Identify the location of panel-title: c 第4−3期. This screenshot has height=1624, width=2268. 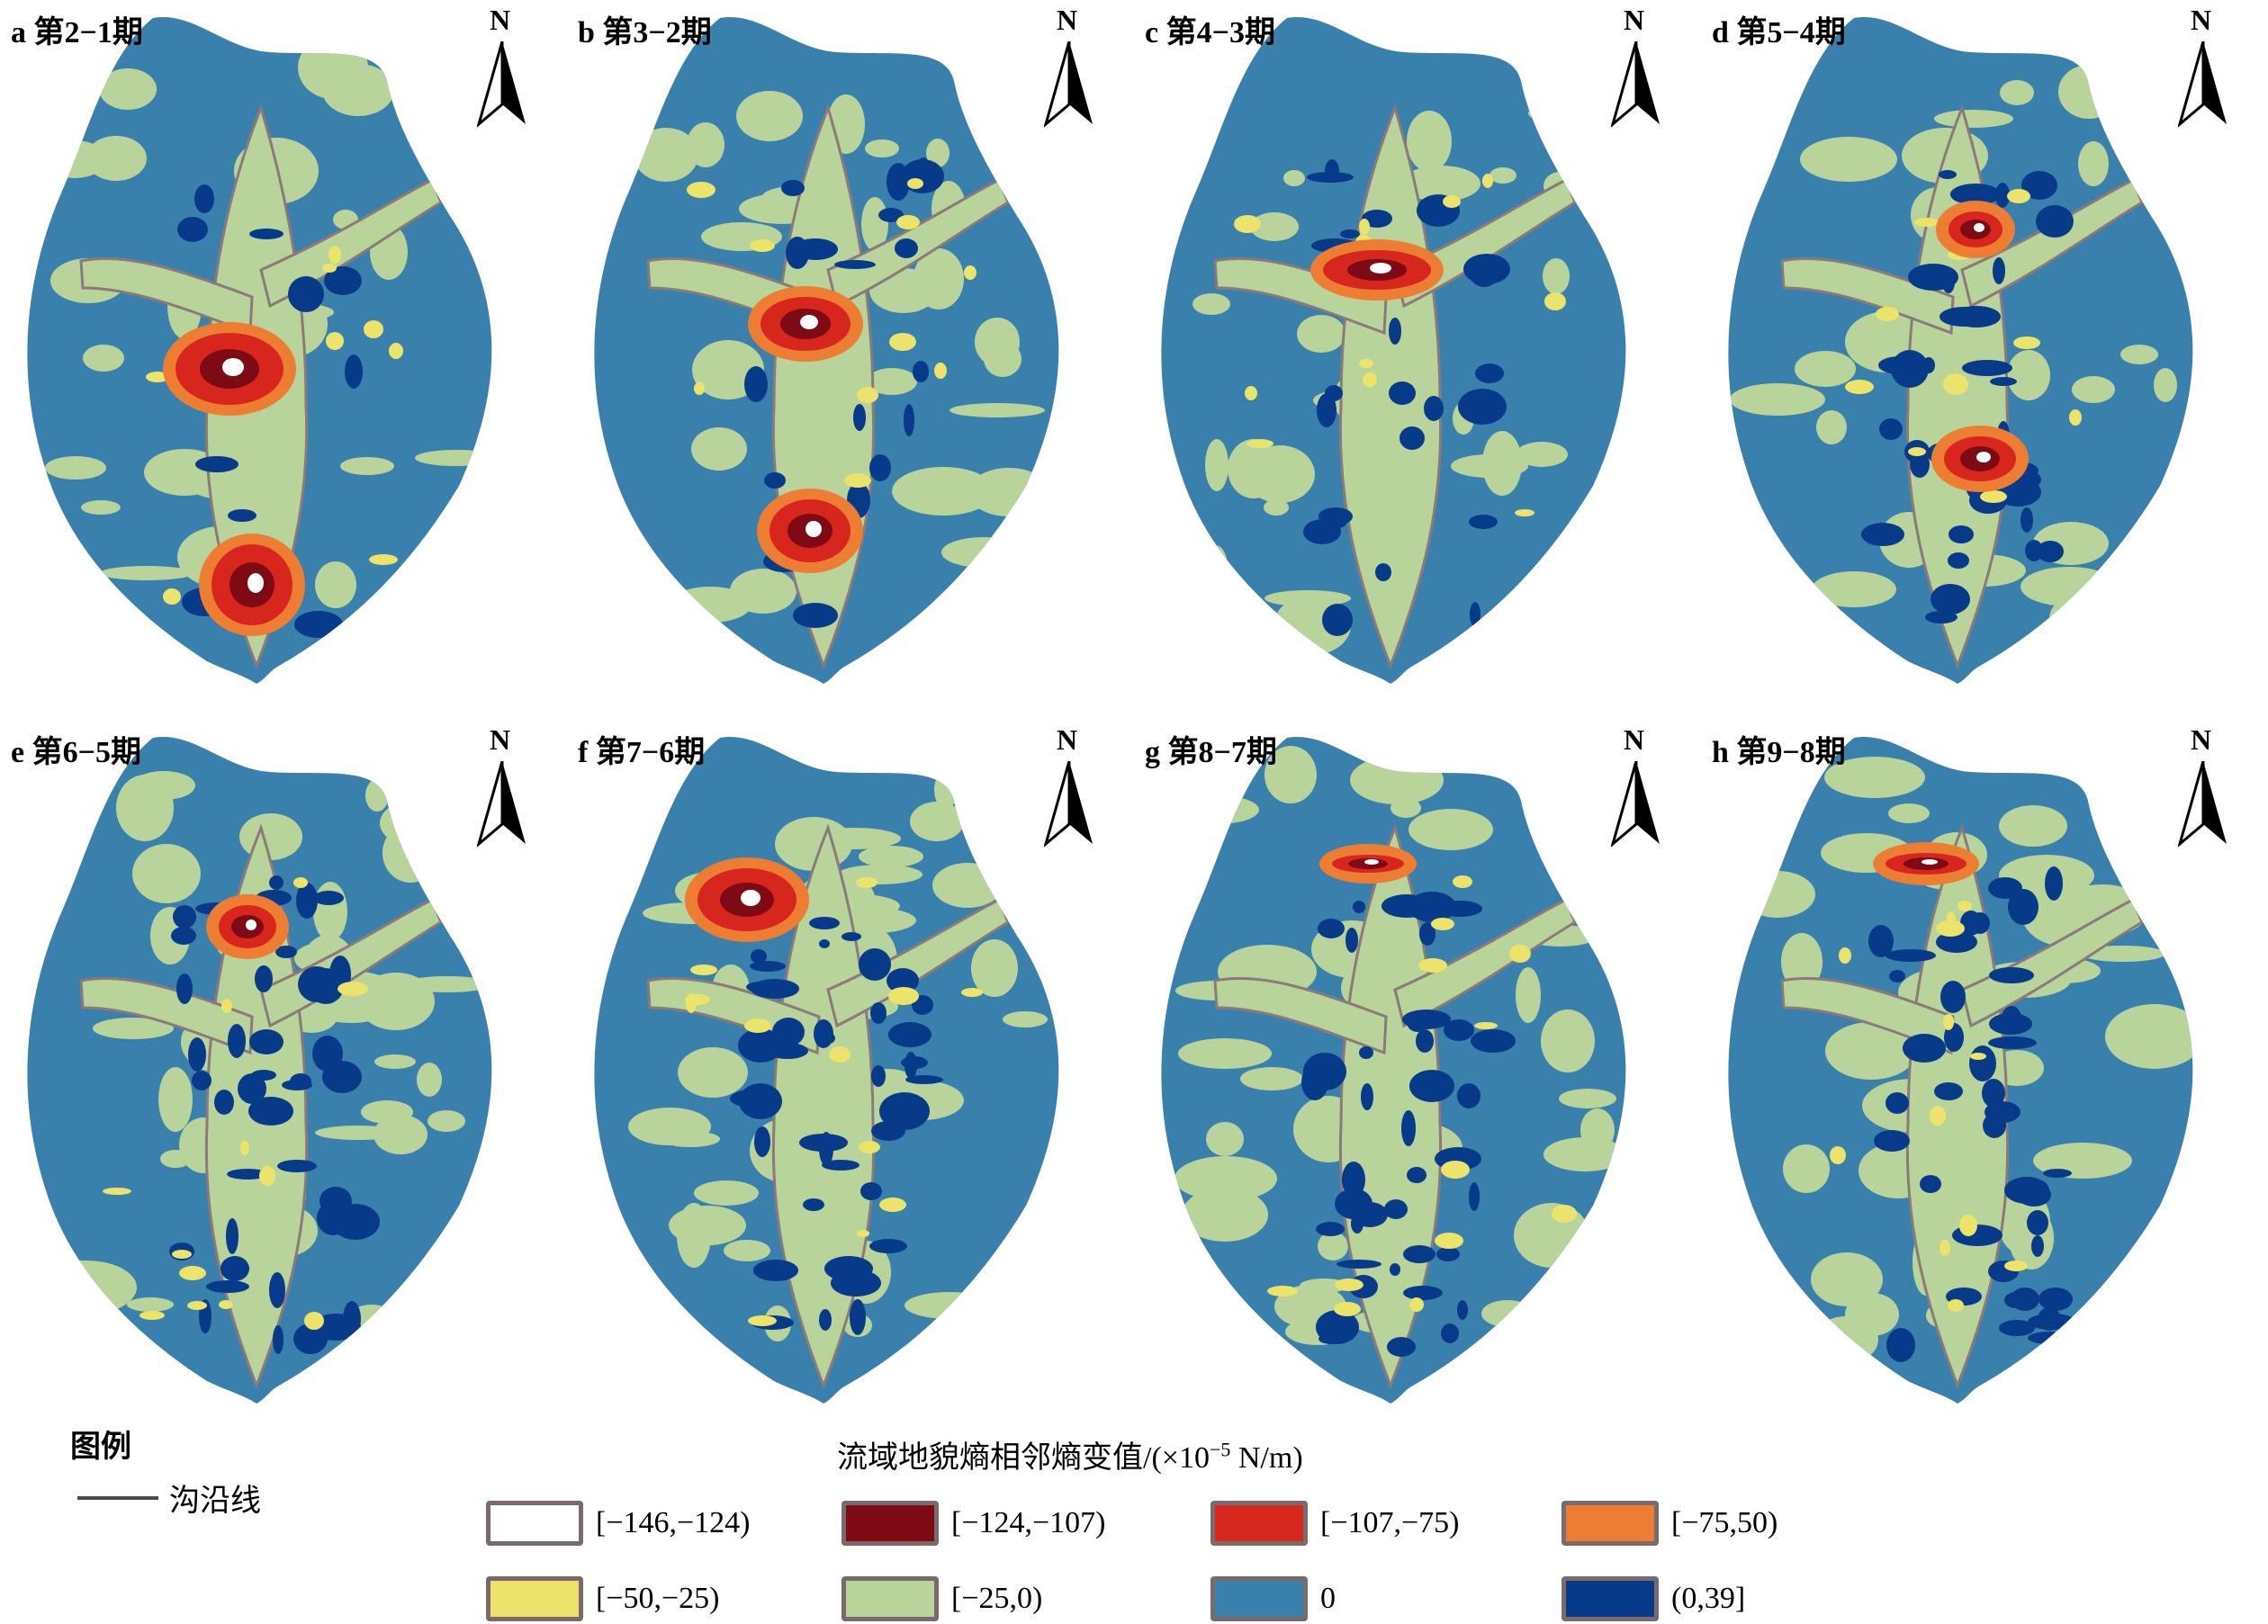
(1210, 32).